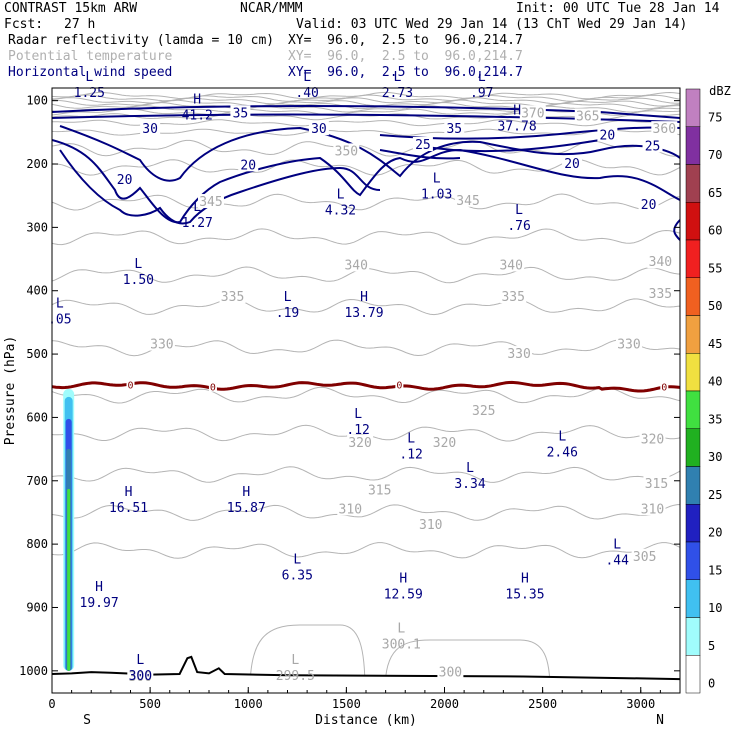 The image size is (740, 740). Describe the element at coordinates (87, 720) in the screenshot. I see `south-label: S` at that location.